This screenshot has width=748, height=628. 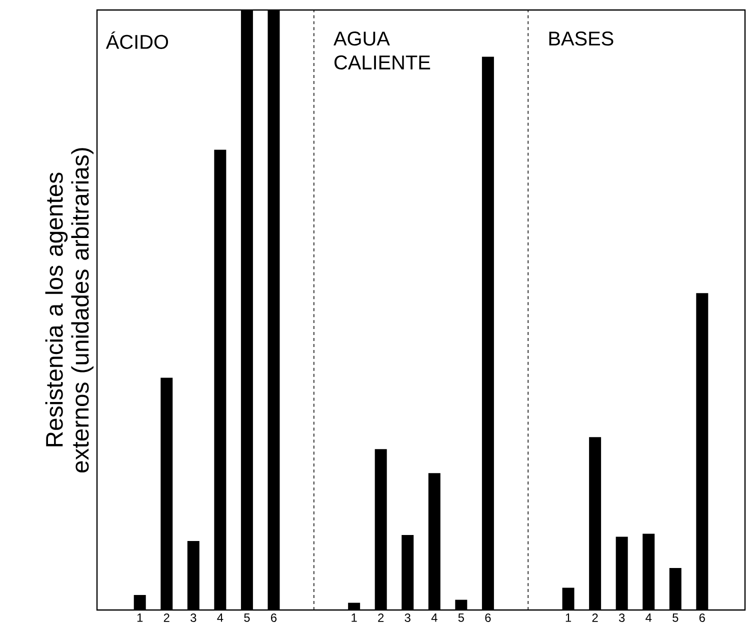 What do you see at coordinates (137, 40) in the screenshot?
I see `annotation: ÁCIDO` at bounding box center [137, 40].